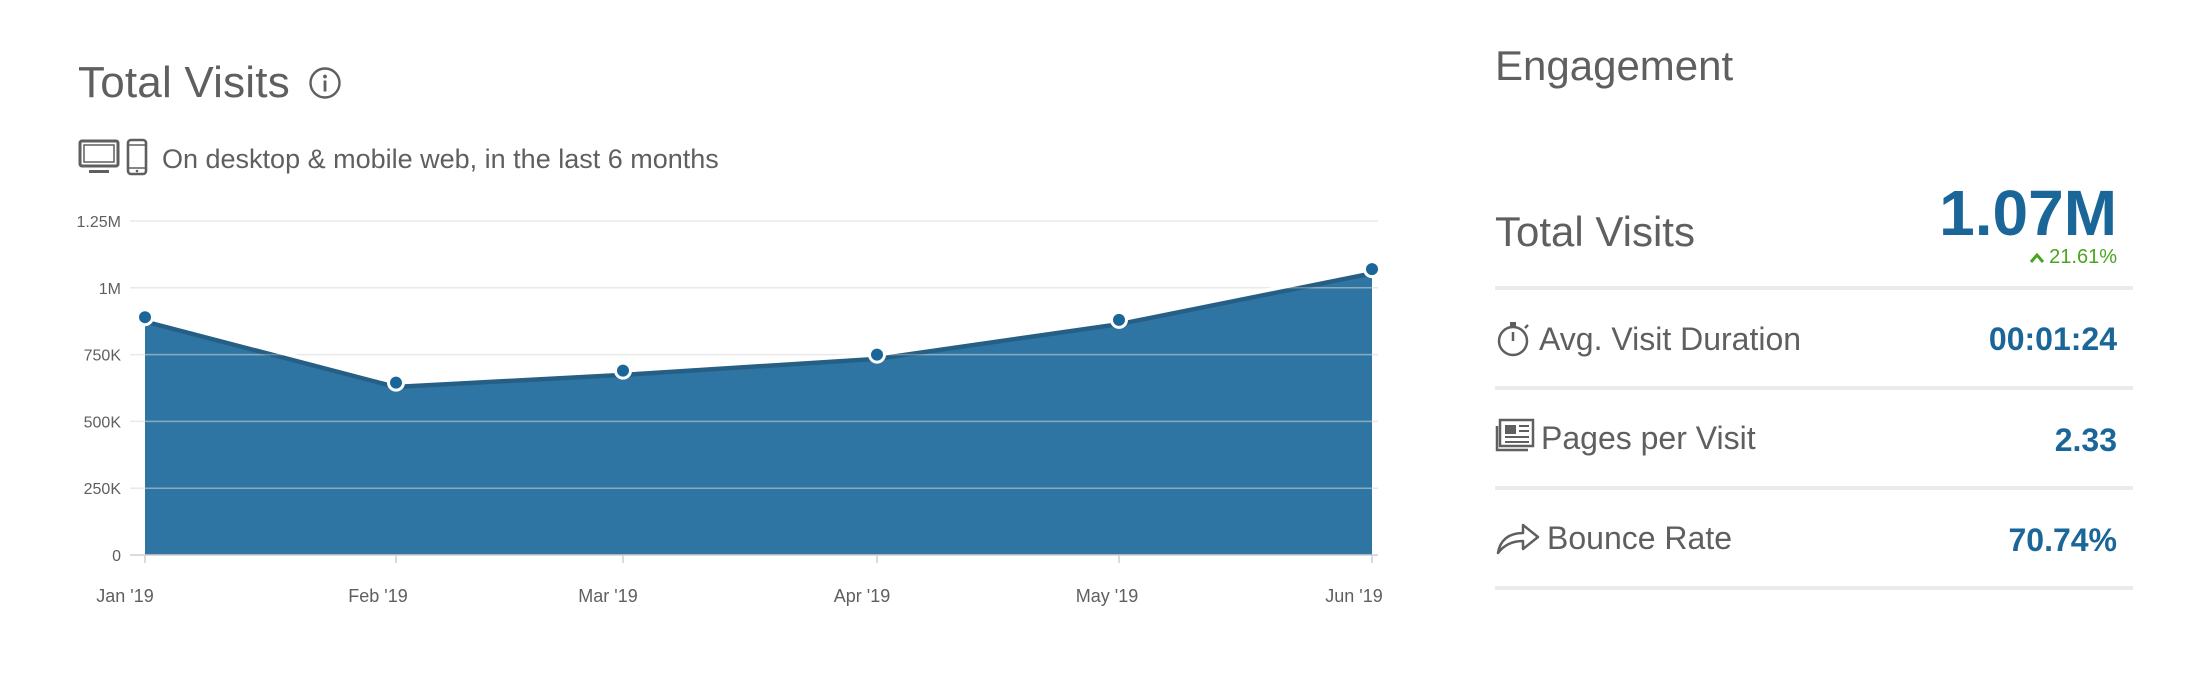  What do you see at coordinates (1353, 596) in the screenshot?
I see `x-tick-label: Jun '19` at bounding box center [1353, 596].